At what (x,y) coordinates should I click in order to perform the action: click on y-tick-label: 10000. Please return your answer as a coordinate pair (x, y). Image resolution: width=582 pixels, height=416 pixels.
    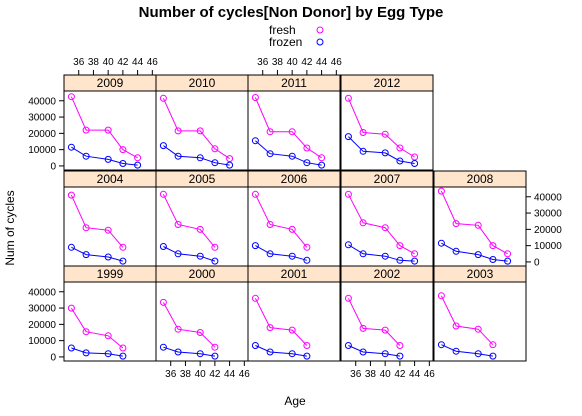
    Looking at the image, I should click on (42, 341).